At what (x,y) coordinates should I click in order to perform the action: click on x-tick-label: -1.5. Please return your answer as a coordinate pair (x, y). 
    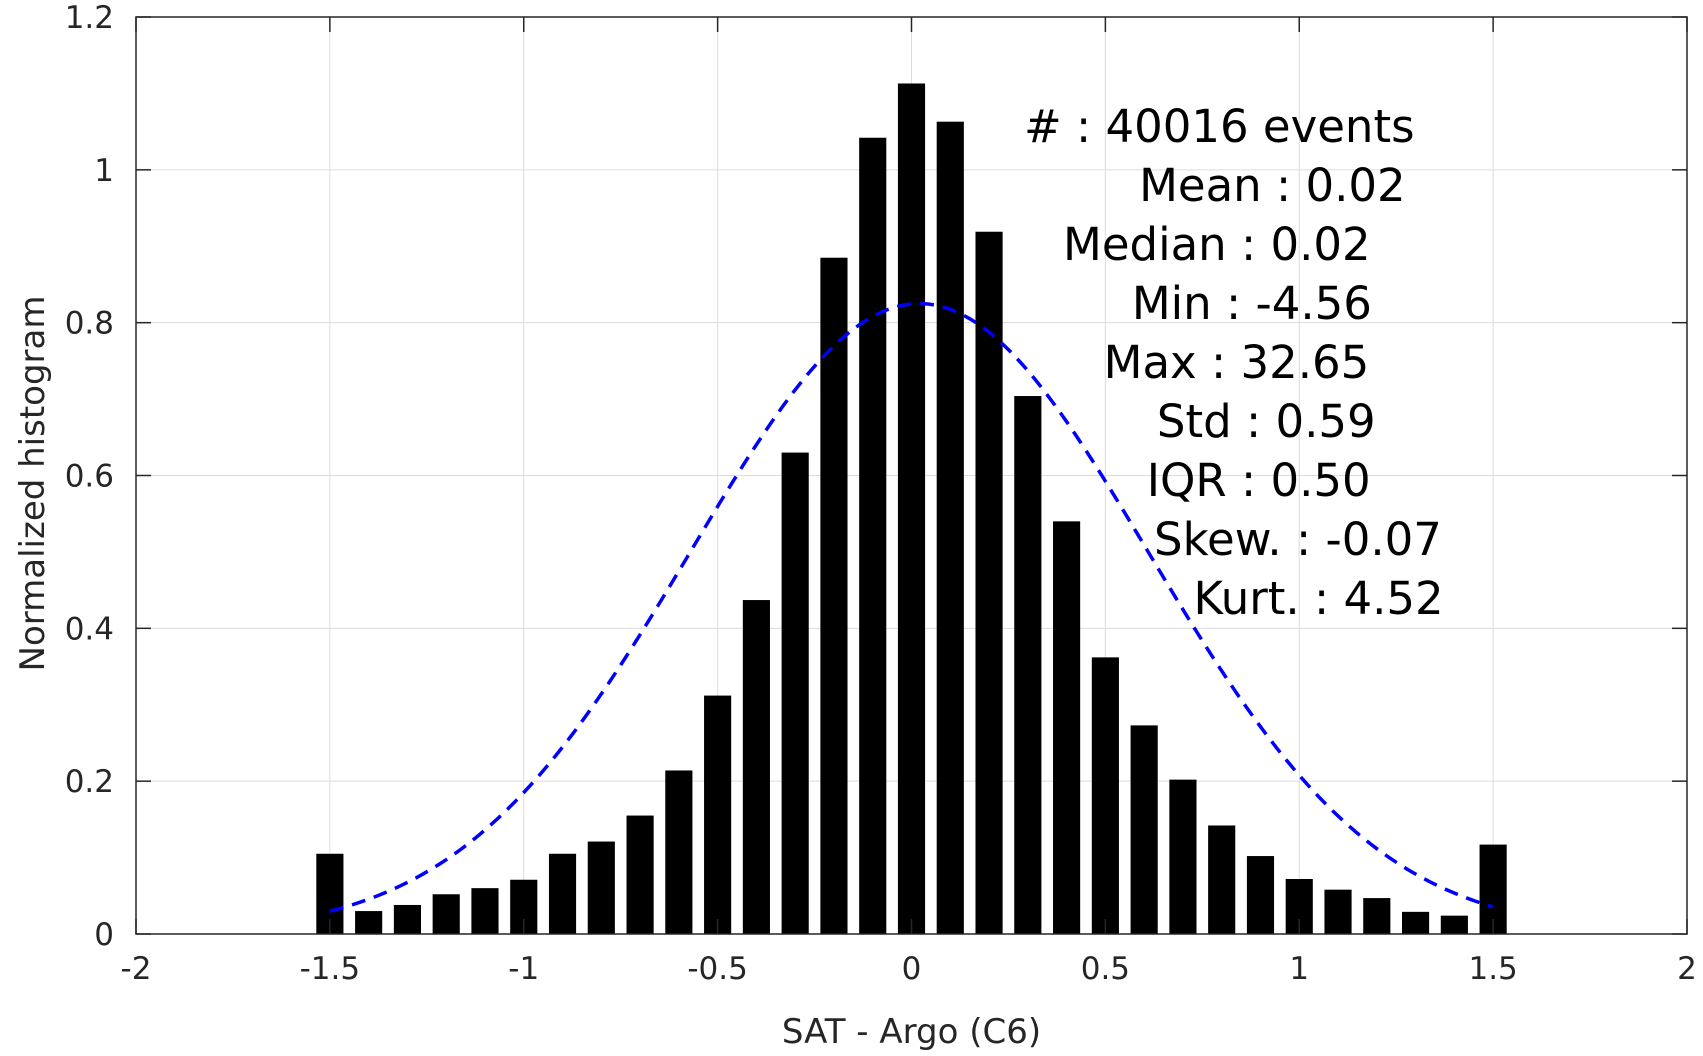
    Looking at the image, I should click on (330, 969).